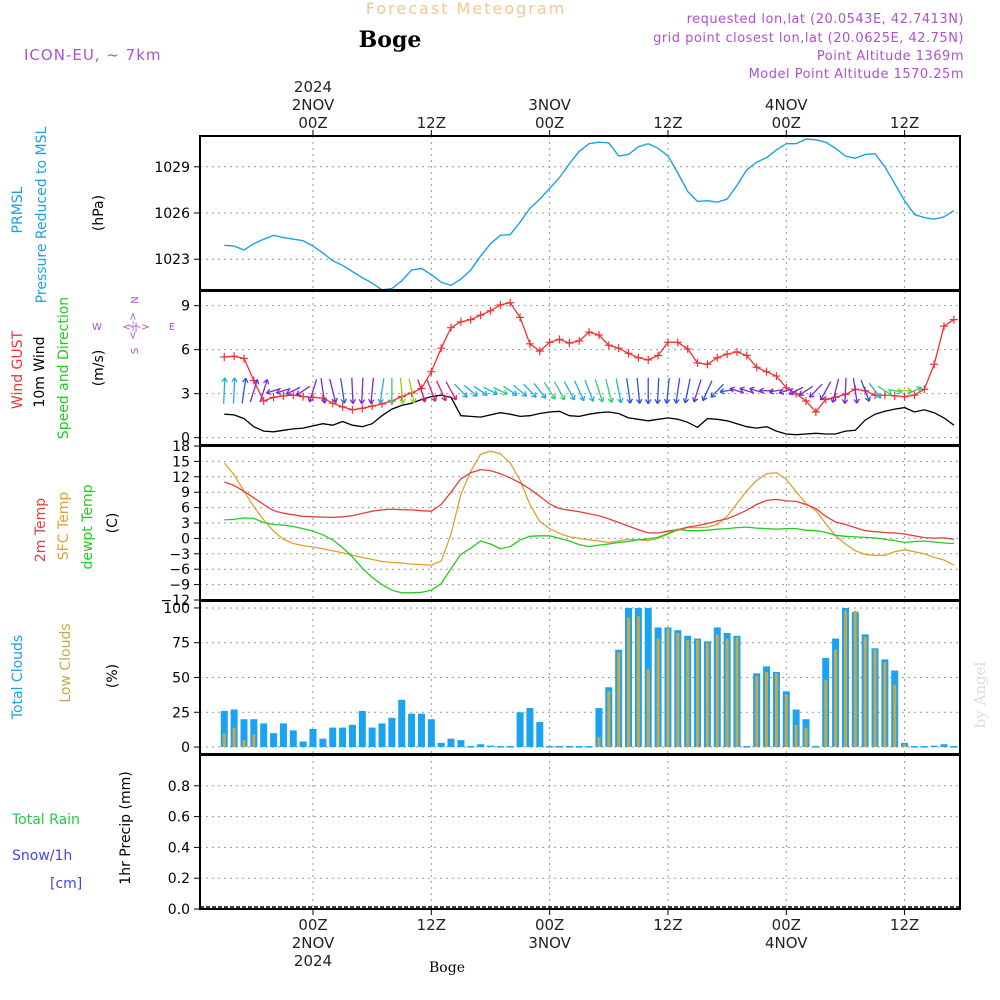 Image resolution: width=1000 pixels, height=1000 pixels. Describe the element at coordinates (113, 676) in the screenshot. I see `clouds-unit: (%)` at that location.